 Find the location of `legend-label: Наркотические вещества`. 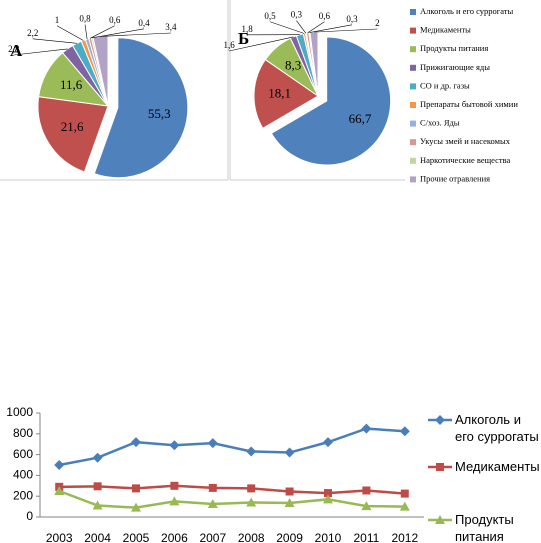

legend-label: Наркотические вещества is located at coordinates (465, 160).